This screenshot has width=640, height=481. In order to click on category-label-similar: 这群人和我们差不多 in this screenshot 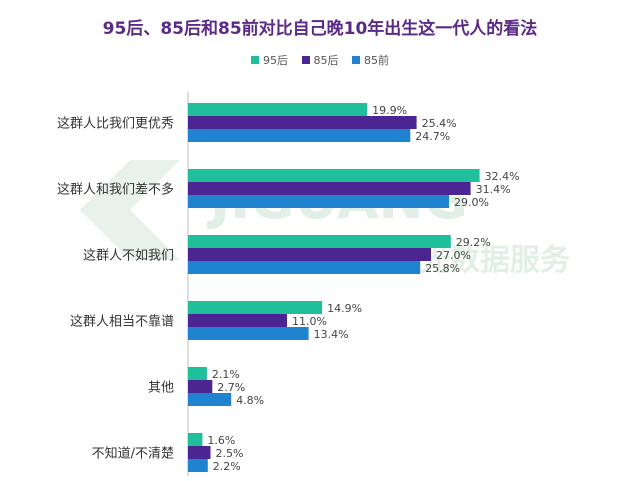, I will do `click(115, 190)`.